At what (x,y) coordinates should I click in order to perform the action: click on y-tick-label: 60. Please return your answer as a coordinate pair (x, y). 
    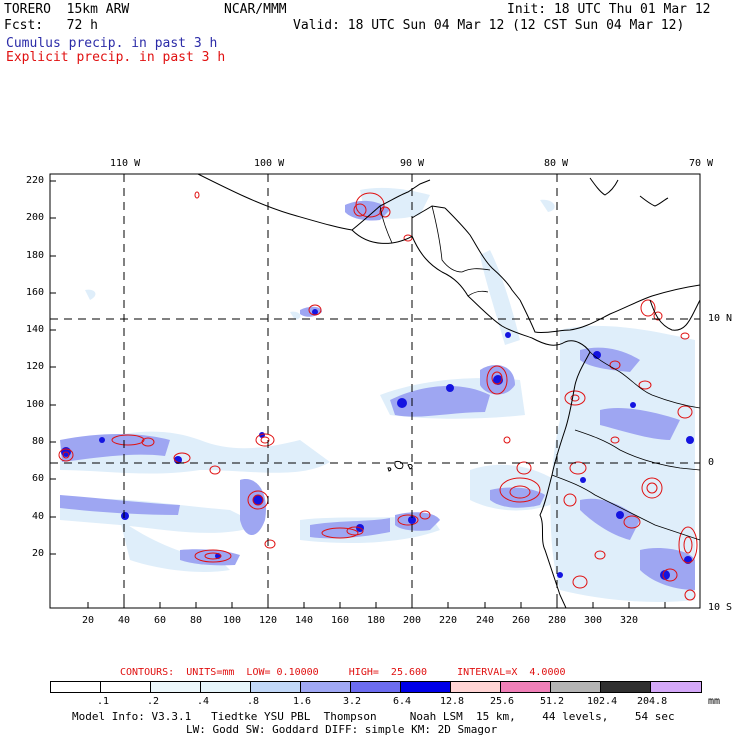
    Looking at the image, I should click on (38, 478).